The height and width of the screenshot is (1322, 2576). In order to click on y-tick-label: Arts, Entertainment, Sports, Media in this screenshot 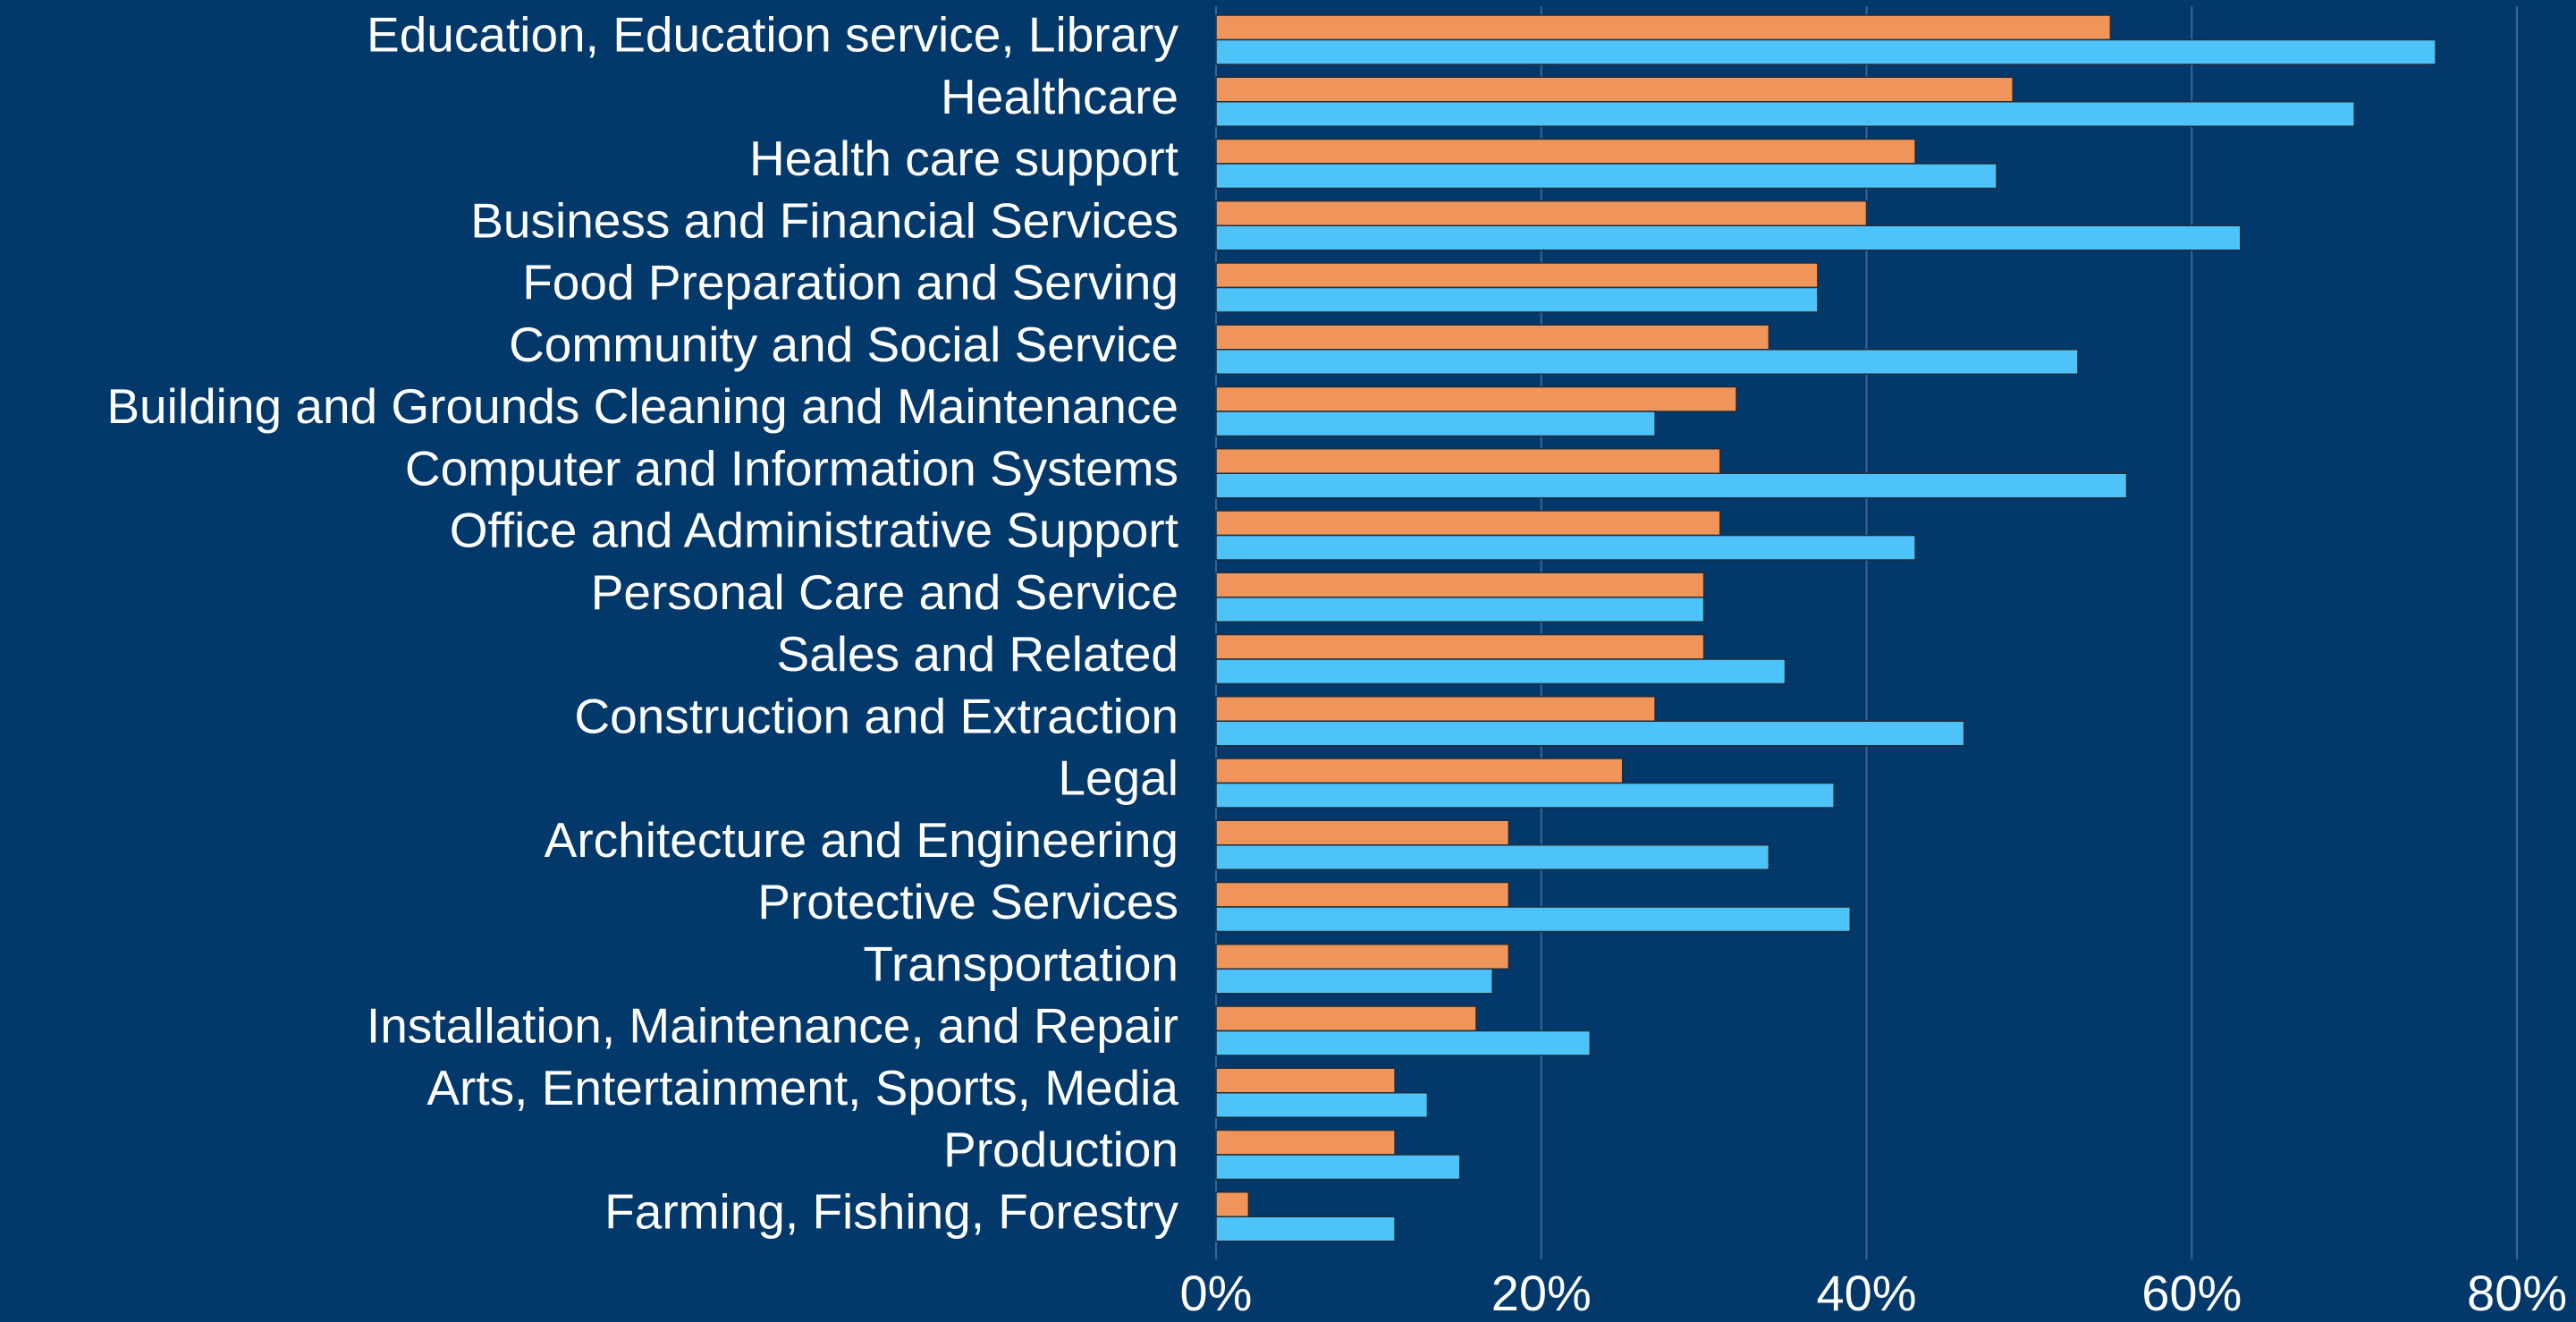, I will do `click(802, 1087)`.